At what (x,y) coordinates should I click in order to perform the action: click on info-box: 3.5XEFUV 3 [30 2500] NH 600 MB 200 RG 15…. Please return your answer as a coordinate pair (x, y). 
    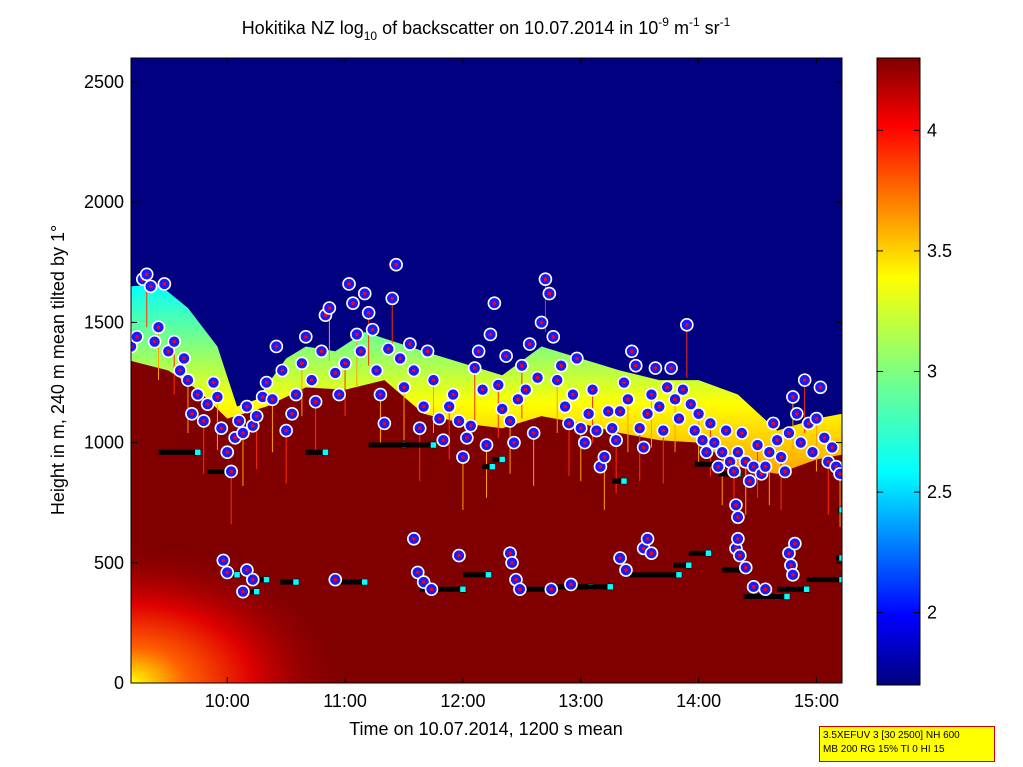
    Looking at the image, I should click on (907, 744).